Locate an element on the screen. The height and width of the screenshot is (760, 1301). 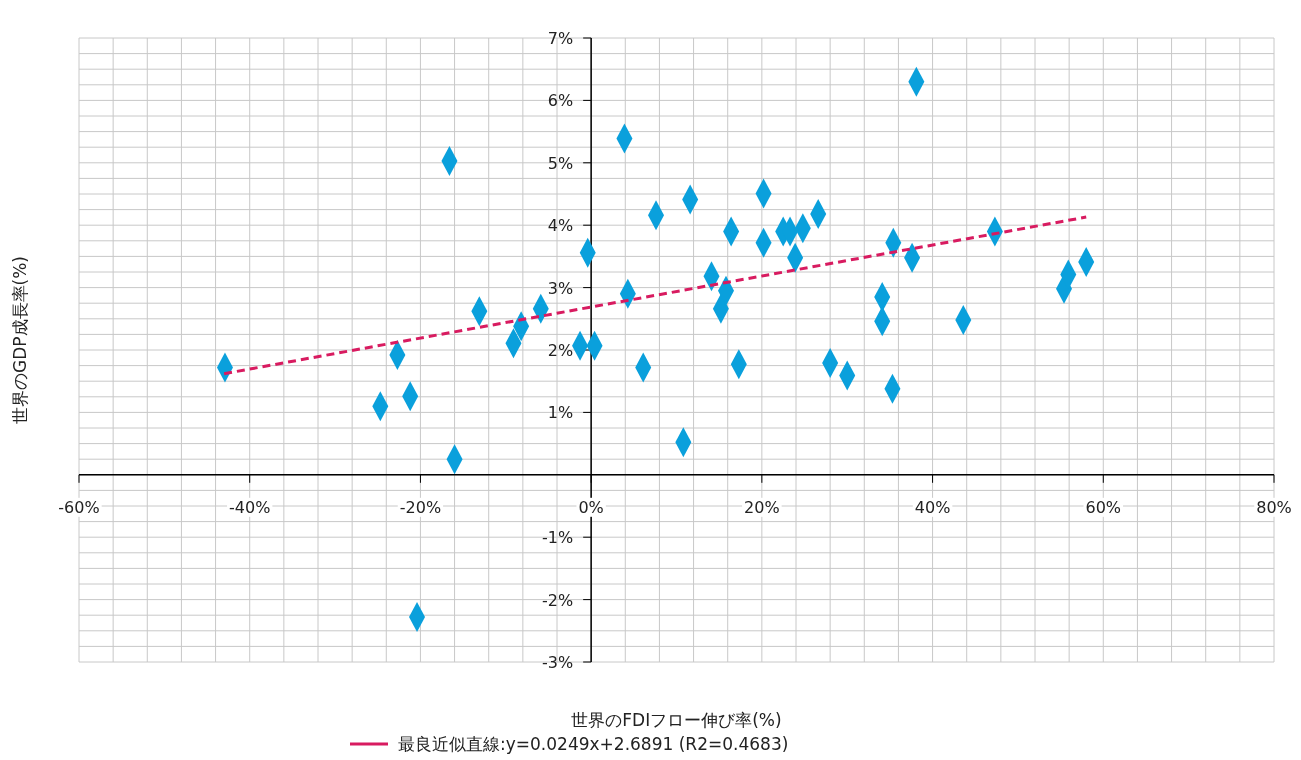
y-tick-label: 7% is located at coordinates (560, 38).